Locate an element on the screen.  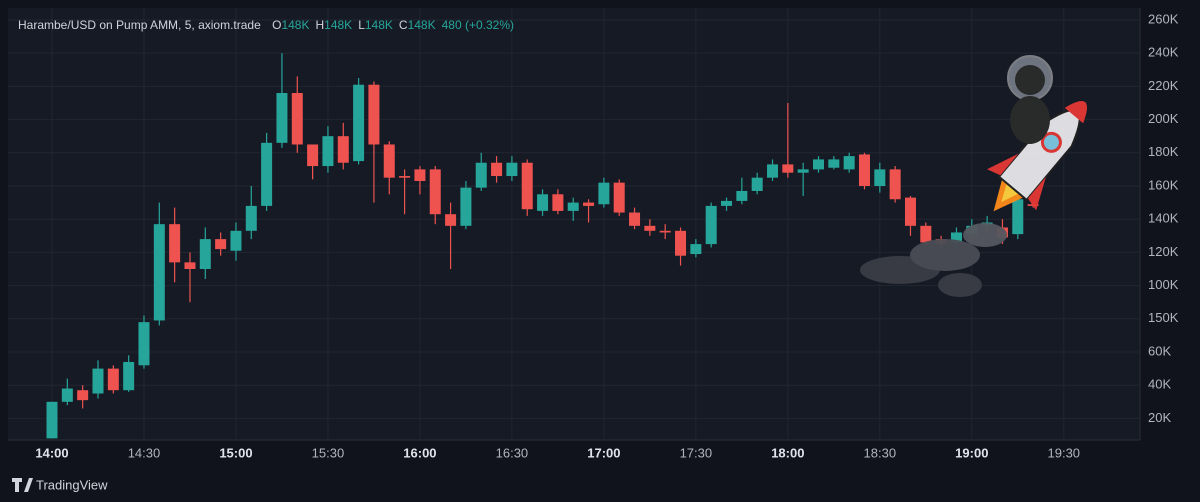
x-tick-label: 15:00 is located at coordinates (235, 452).